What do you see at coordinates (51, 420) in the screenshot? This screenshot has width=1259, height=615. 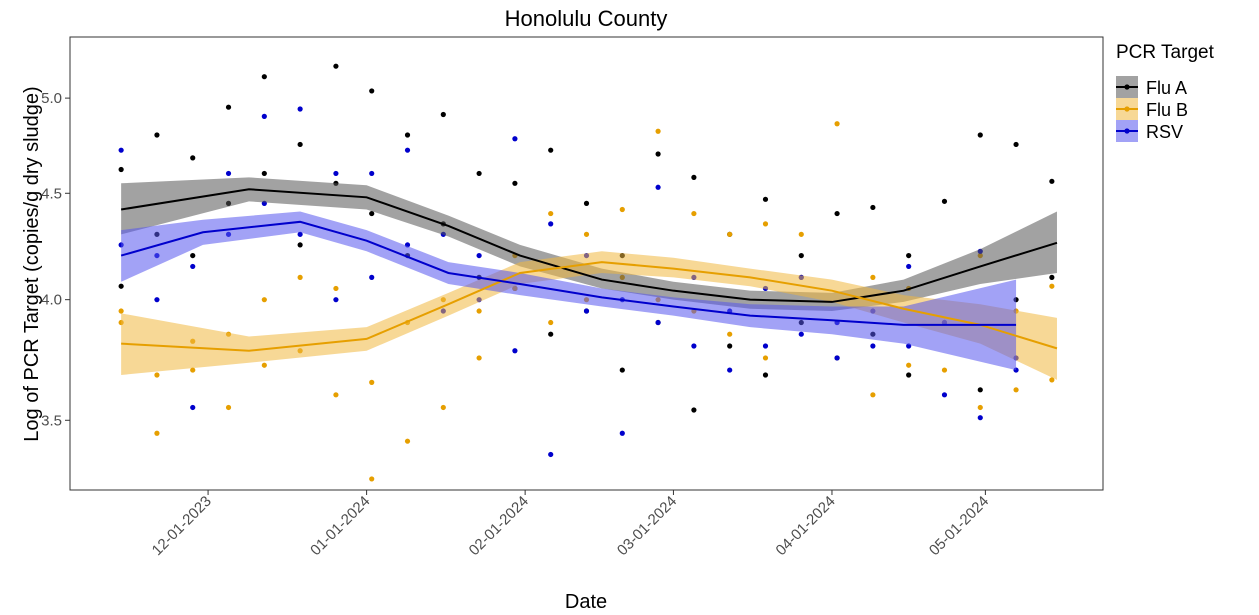 I see `y-tick-label: 3.5` at bounding box center [51, 420].